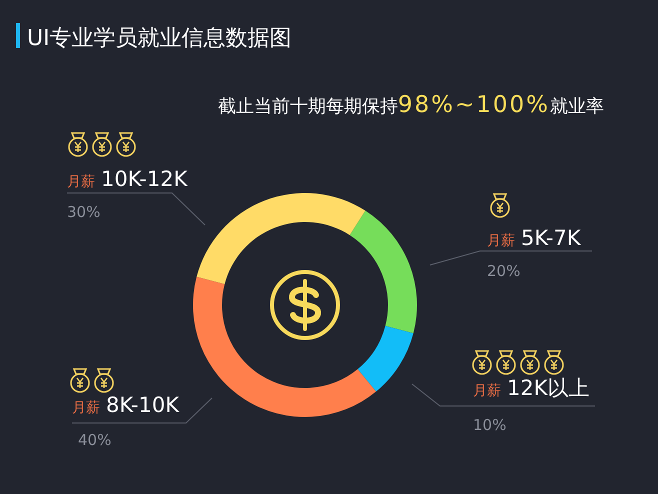 This screenshot has height=494, width=658. I want to click on slice-label: 月薪 12K以上, so click(531, 388).